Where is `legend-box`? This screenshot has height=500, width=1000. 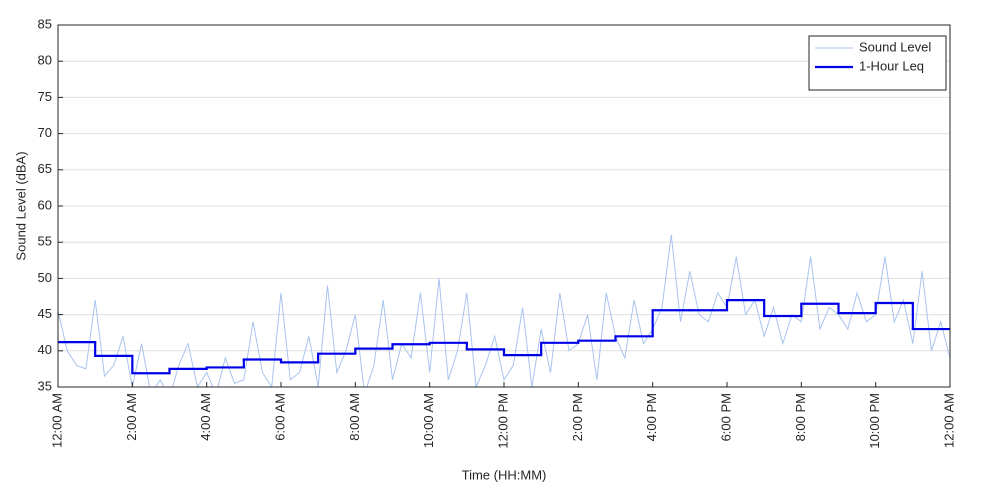 legend-box is located at coordinates (877, 63).